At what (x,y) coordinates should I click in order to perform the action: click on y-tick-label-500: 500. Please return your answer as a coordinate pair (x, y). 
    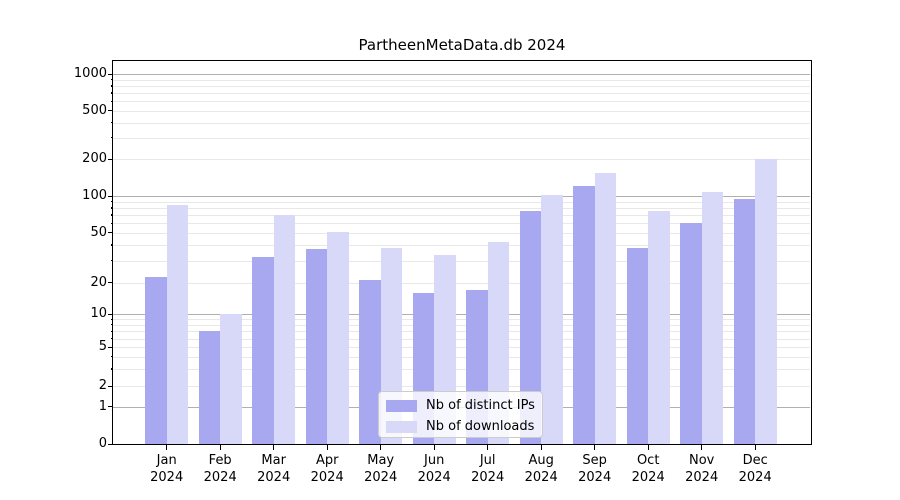
    Looking at the image, I should click on (94, 110).